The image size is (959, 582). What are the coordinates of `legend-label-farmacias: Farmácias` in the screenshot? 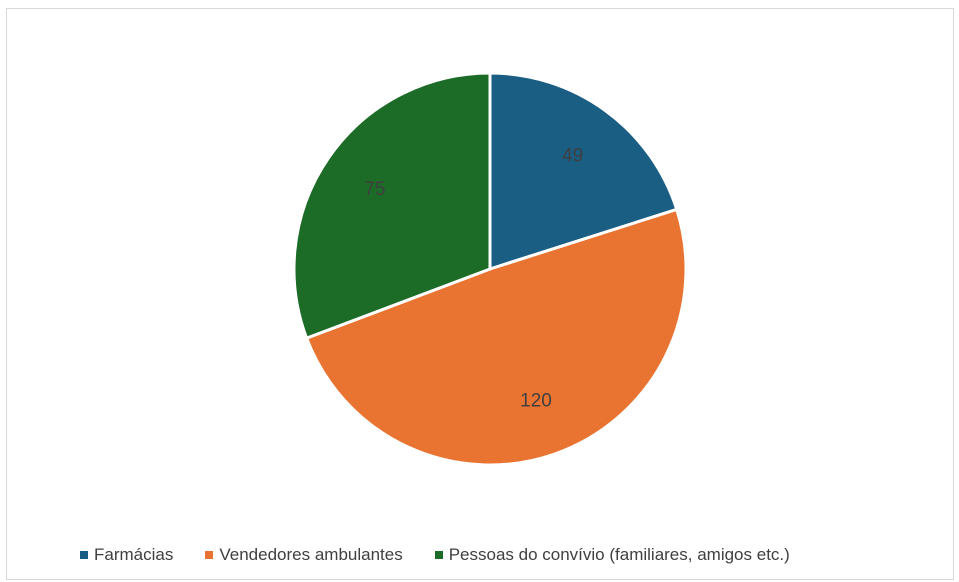 It's located at (134, 554).